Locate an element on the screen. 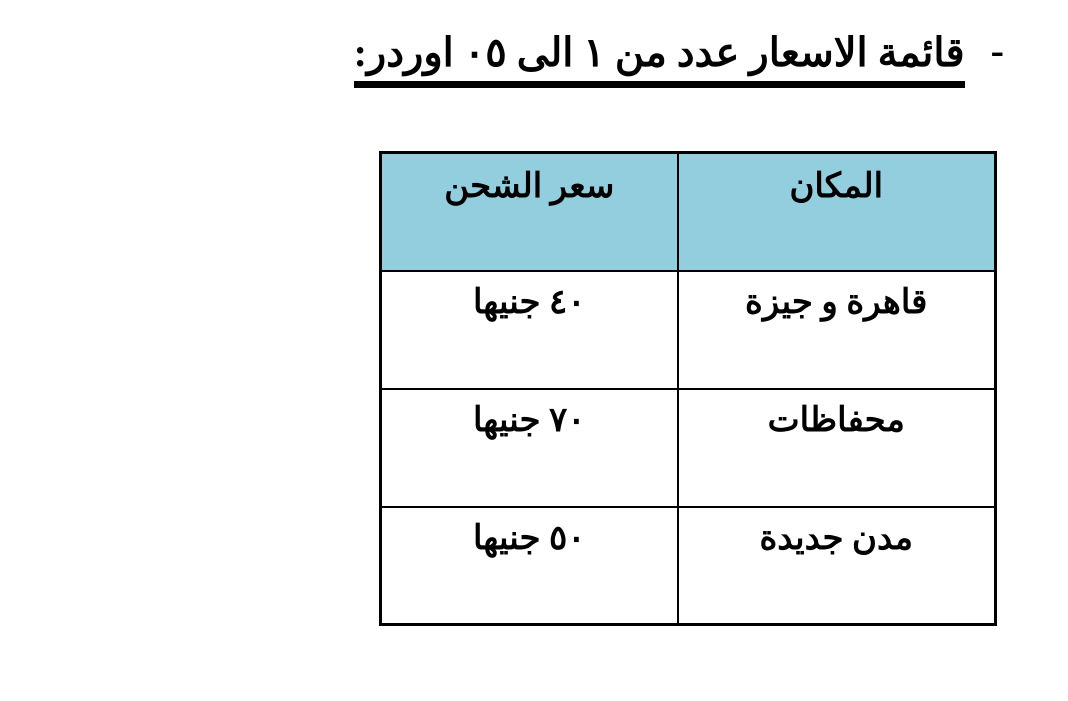 The height and width of the screenshot is (701, 1068). table-row: قاهرة و جيزة ٤٠ جنيها is located at coordinates (688, 329).